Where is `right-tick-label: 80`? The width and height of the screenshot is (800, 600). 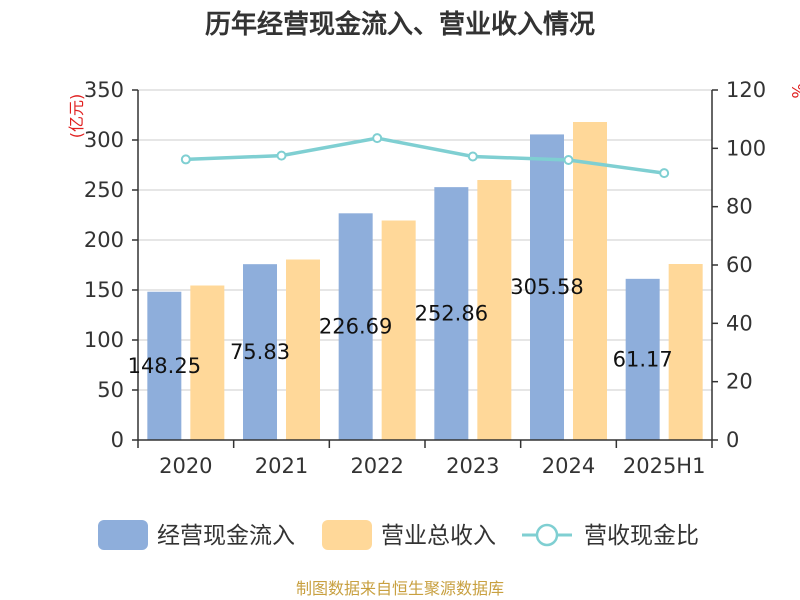
right-tick-label: 80 is located at coordinates (739, 207).